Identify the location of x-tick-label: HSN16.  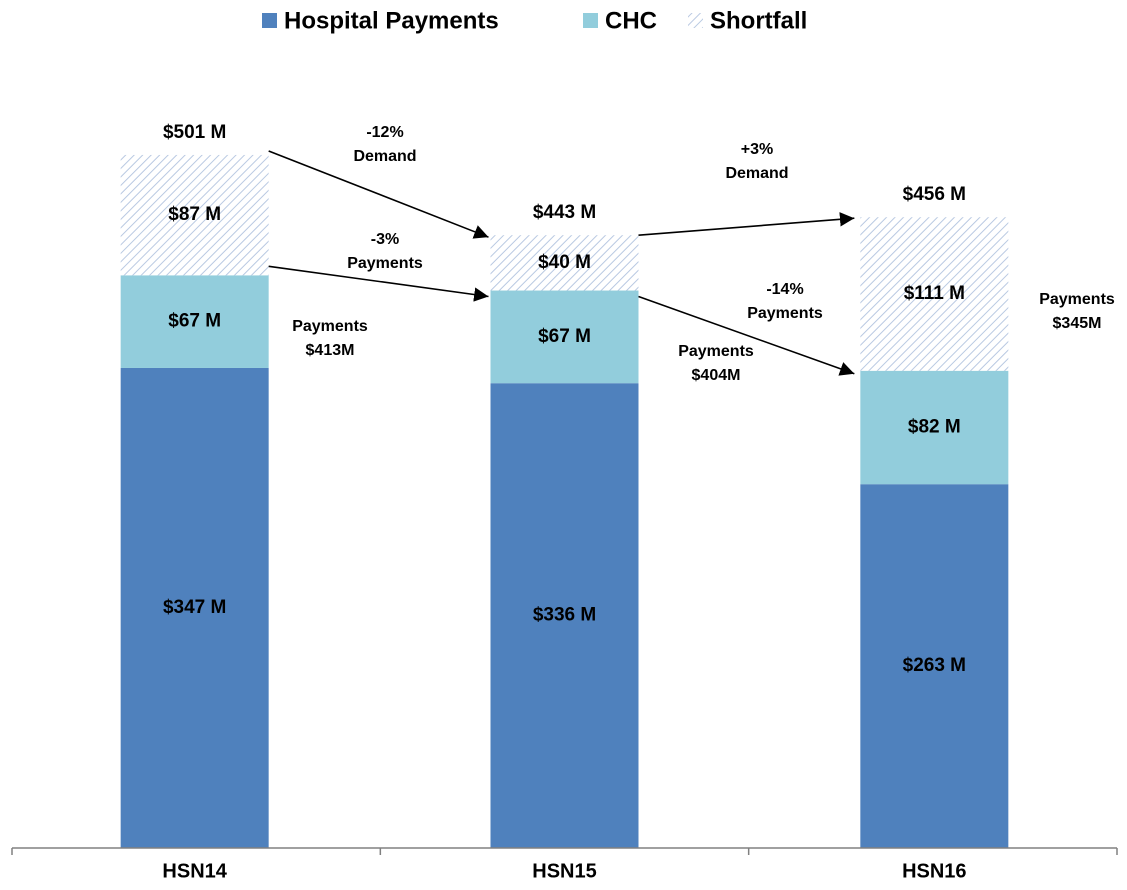
(934, 871).